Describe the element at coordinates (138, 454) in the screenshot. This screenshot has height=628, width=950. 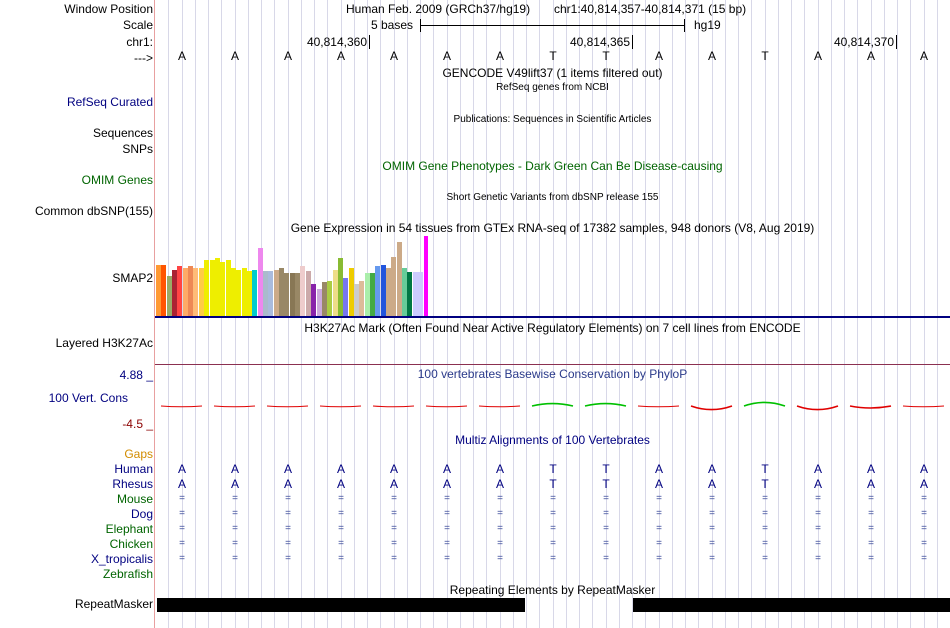
I see `gaps-track-label: Gaps` at that location.